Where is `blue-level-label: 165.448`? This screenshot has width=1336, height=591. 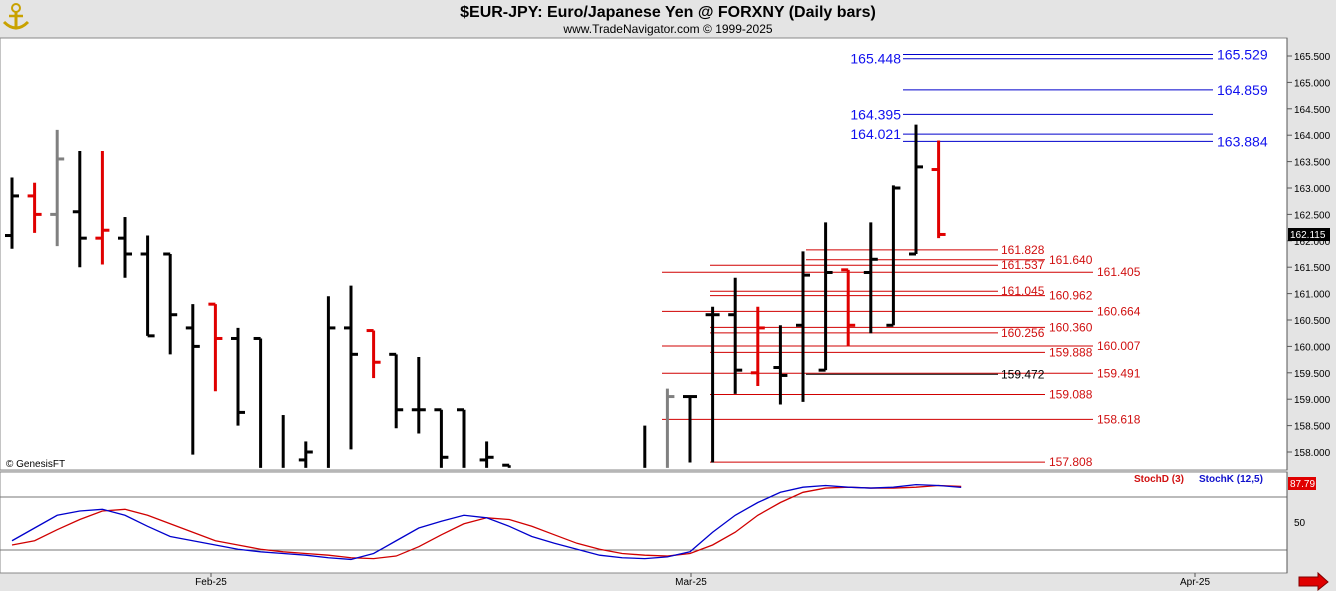
blue-level-label: 165.448 is located at coordinates (875, 59).